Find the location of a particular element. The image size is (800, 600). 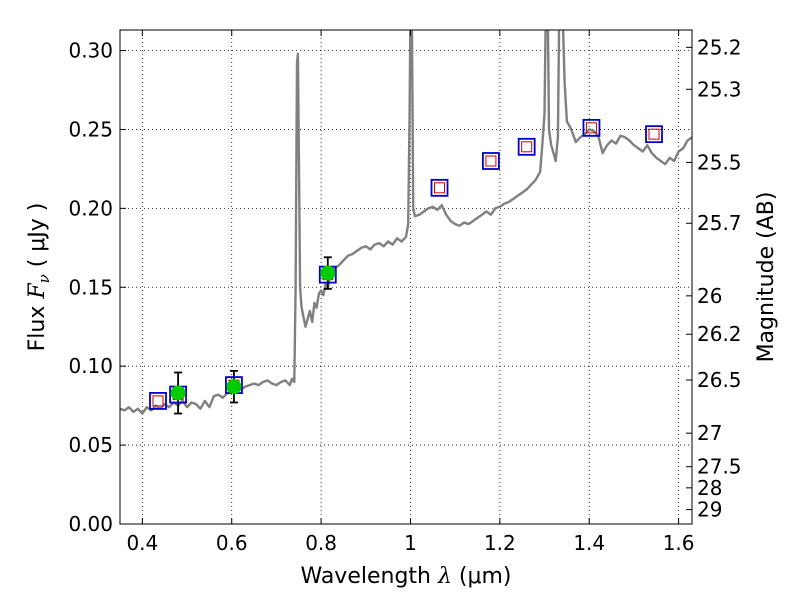

x-tick-label: 1.6 is located at coordinates (679, 543).